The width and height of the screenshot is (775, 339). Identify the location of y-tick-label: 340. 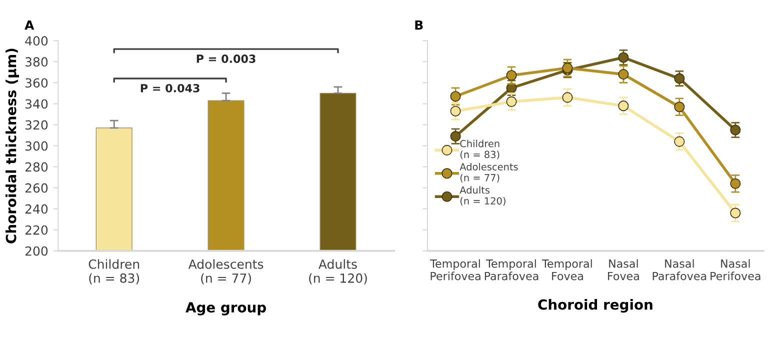
(36, 104).